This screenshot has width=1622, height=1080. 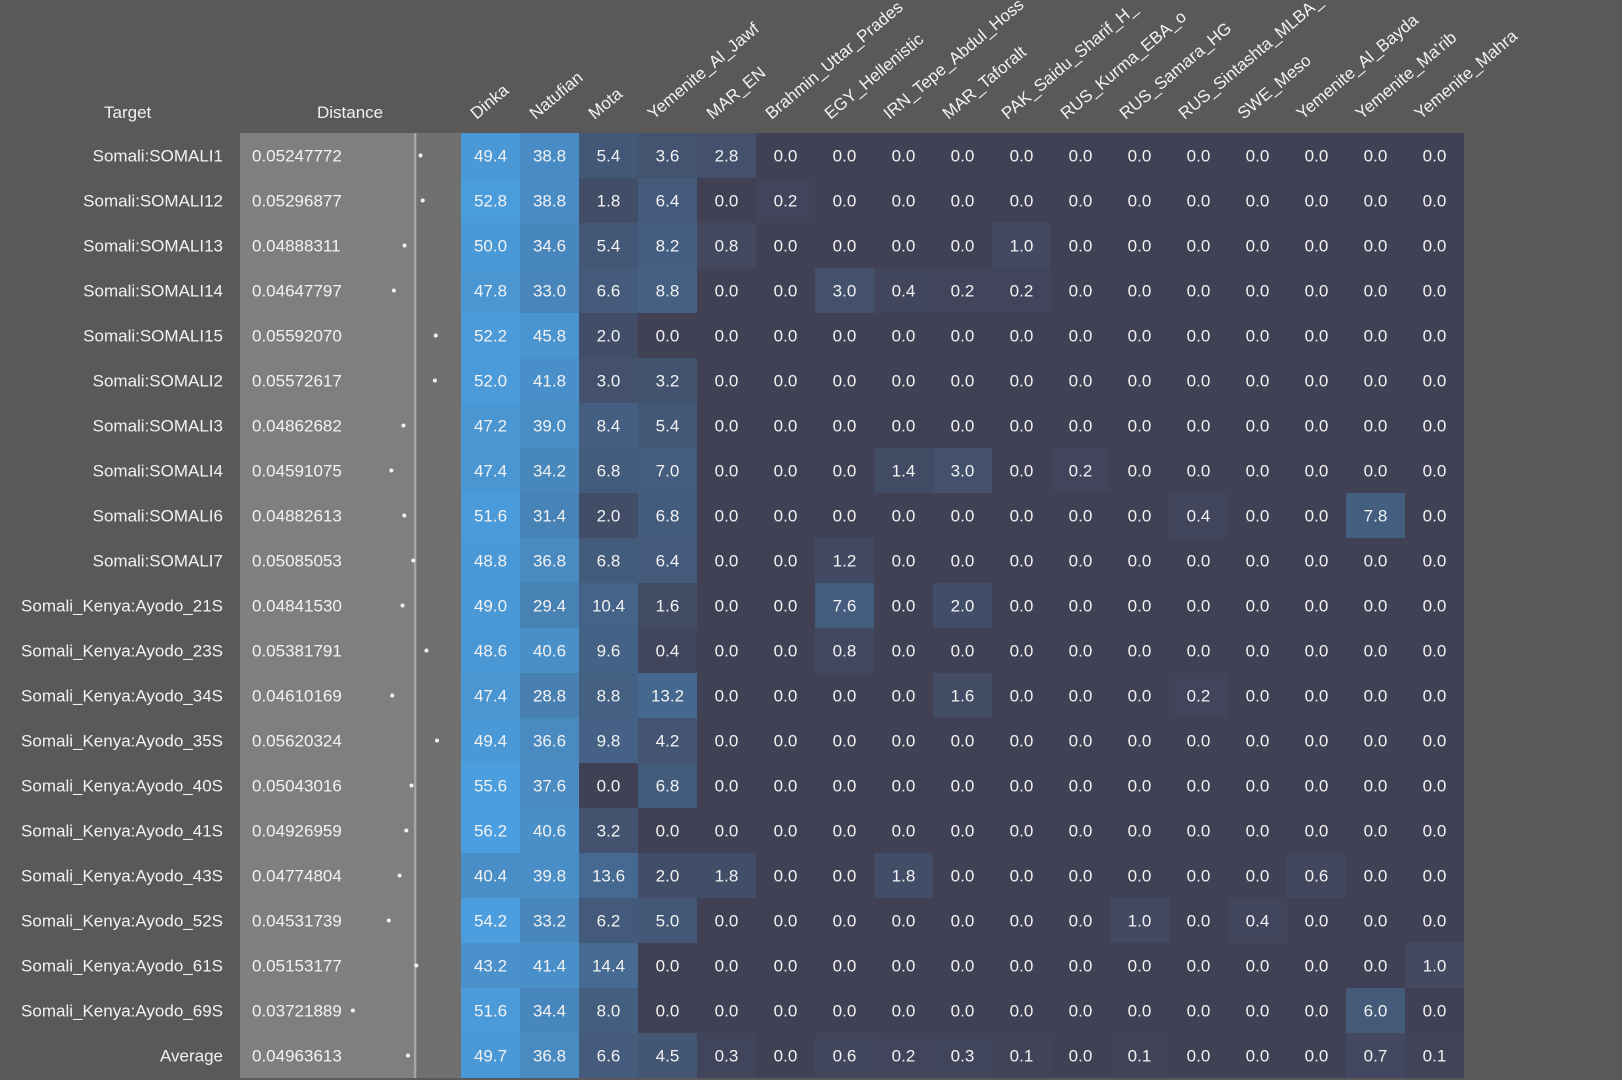 I want to click on distance-value: 0.04862682, so click(x=297, y=426).